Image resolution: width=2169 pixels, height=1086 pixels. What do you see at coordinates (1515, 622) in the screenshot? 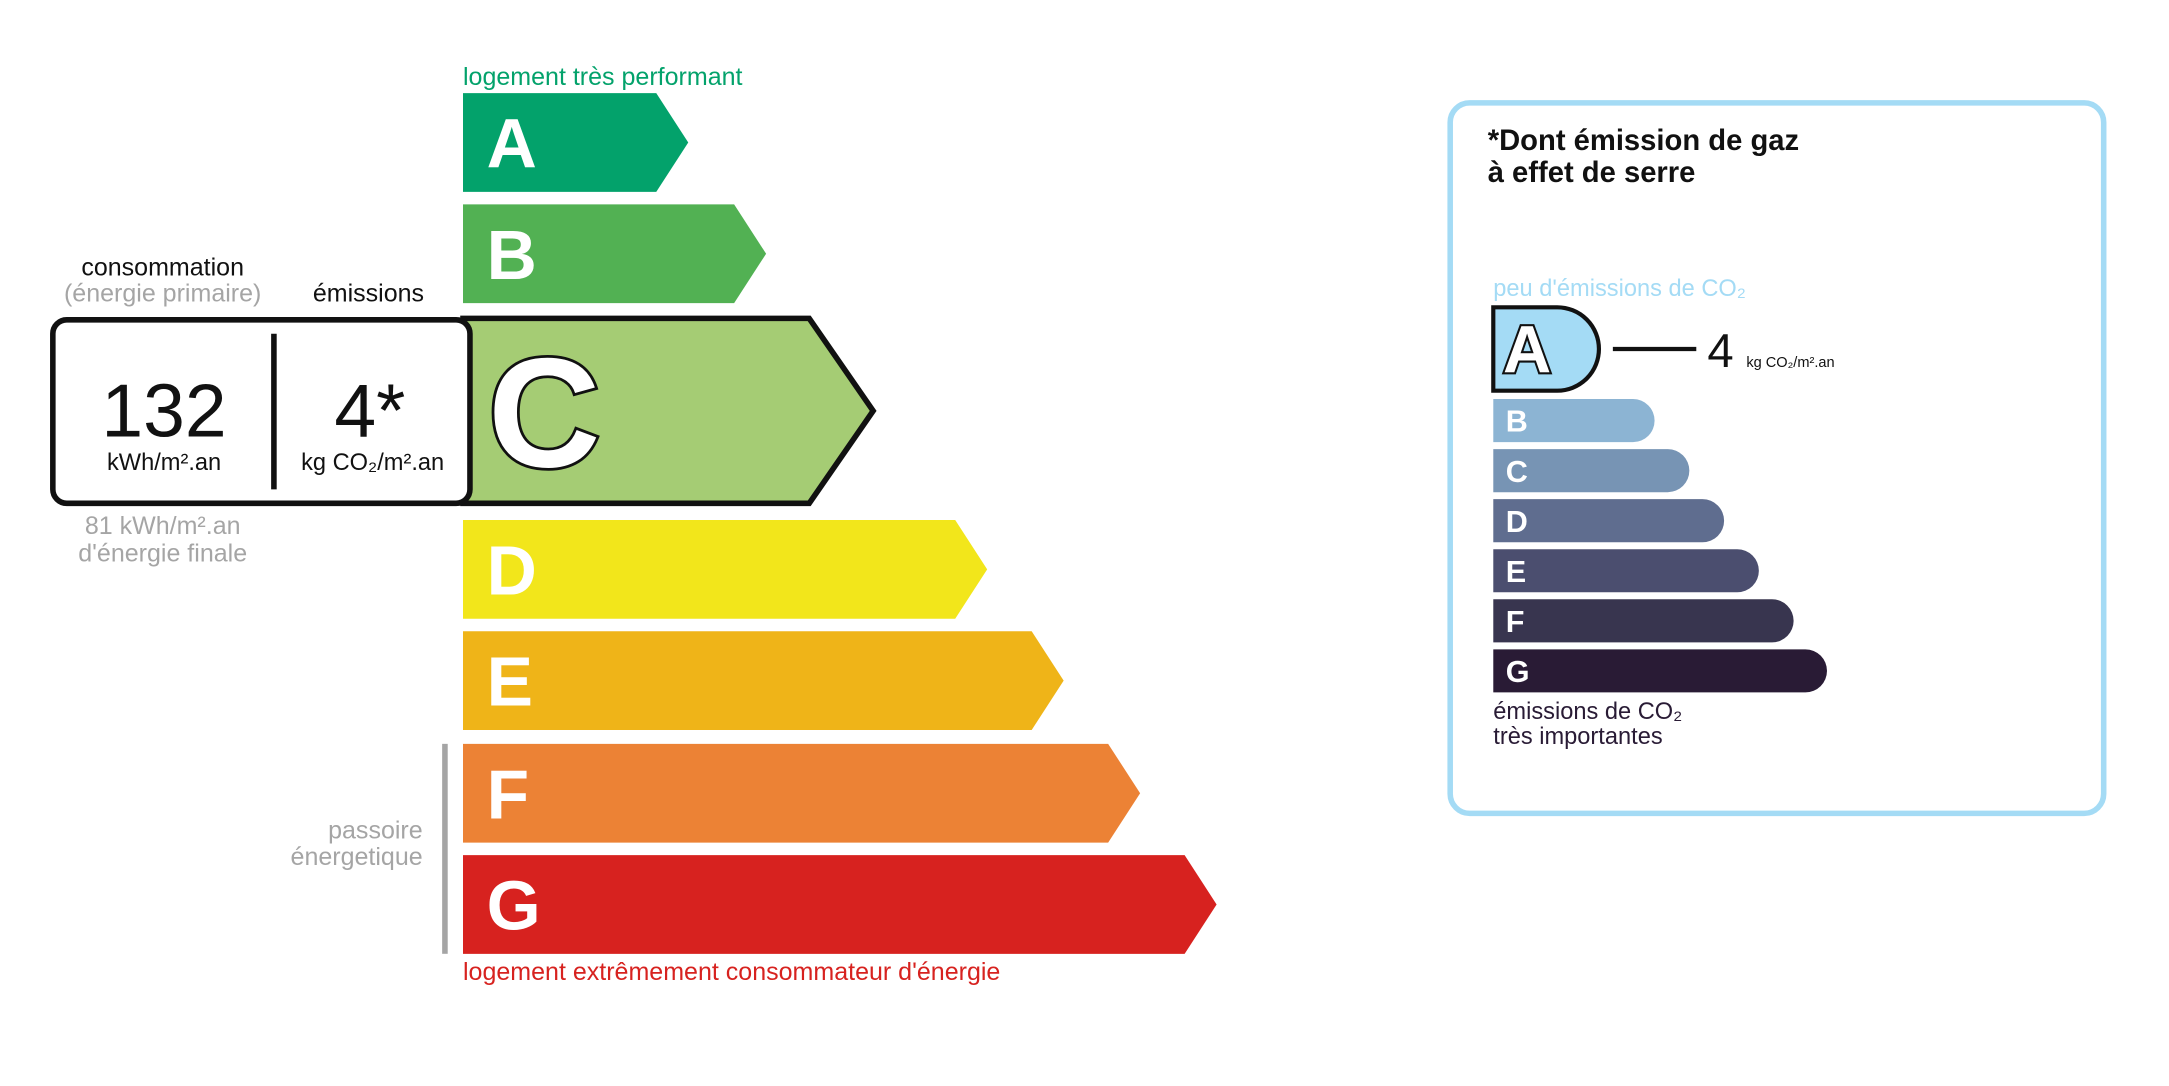
I see `ghg-class-letter: F` at bounding box center [1515, 622].